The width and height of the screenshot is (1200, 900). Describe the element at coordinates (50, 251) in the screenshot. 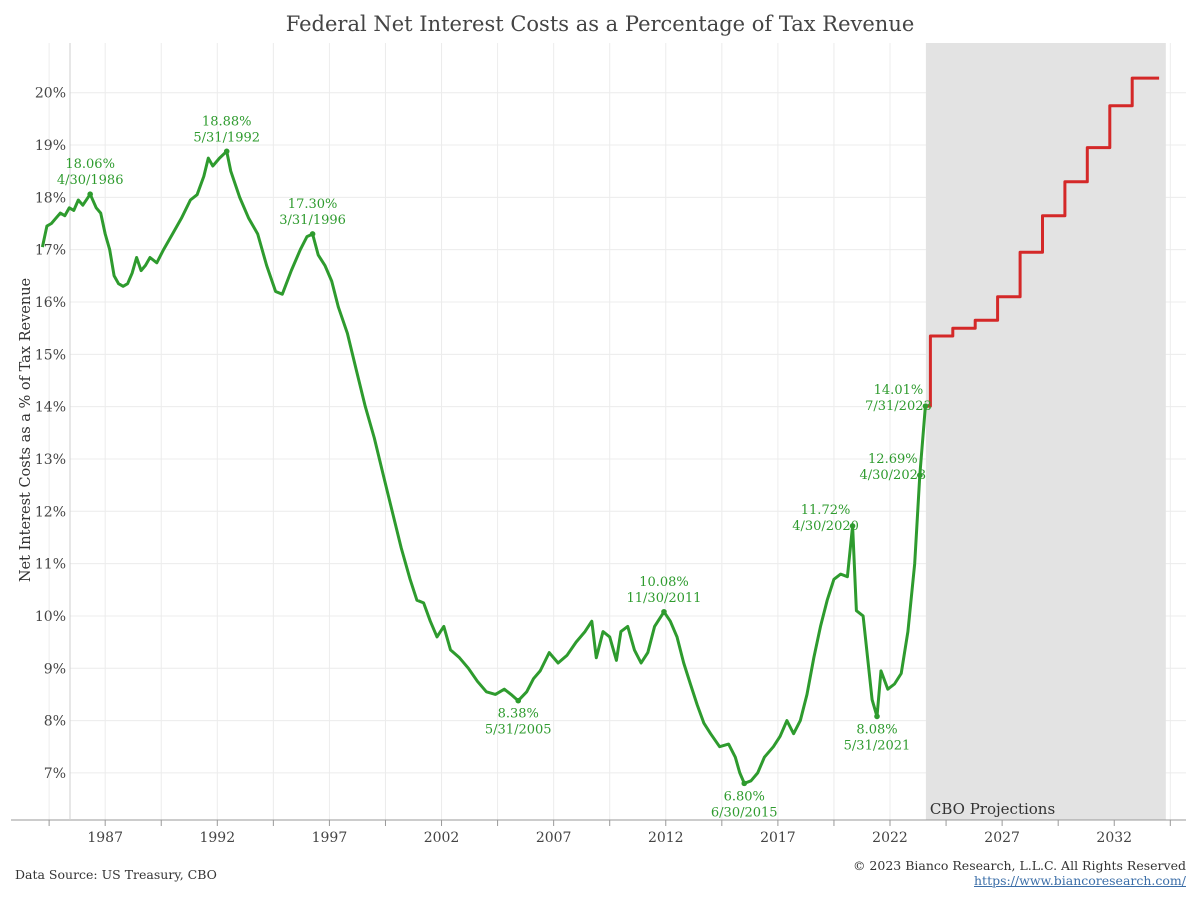

I see `y-tick-label: 17%` at that location.